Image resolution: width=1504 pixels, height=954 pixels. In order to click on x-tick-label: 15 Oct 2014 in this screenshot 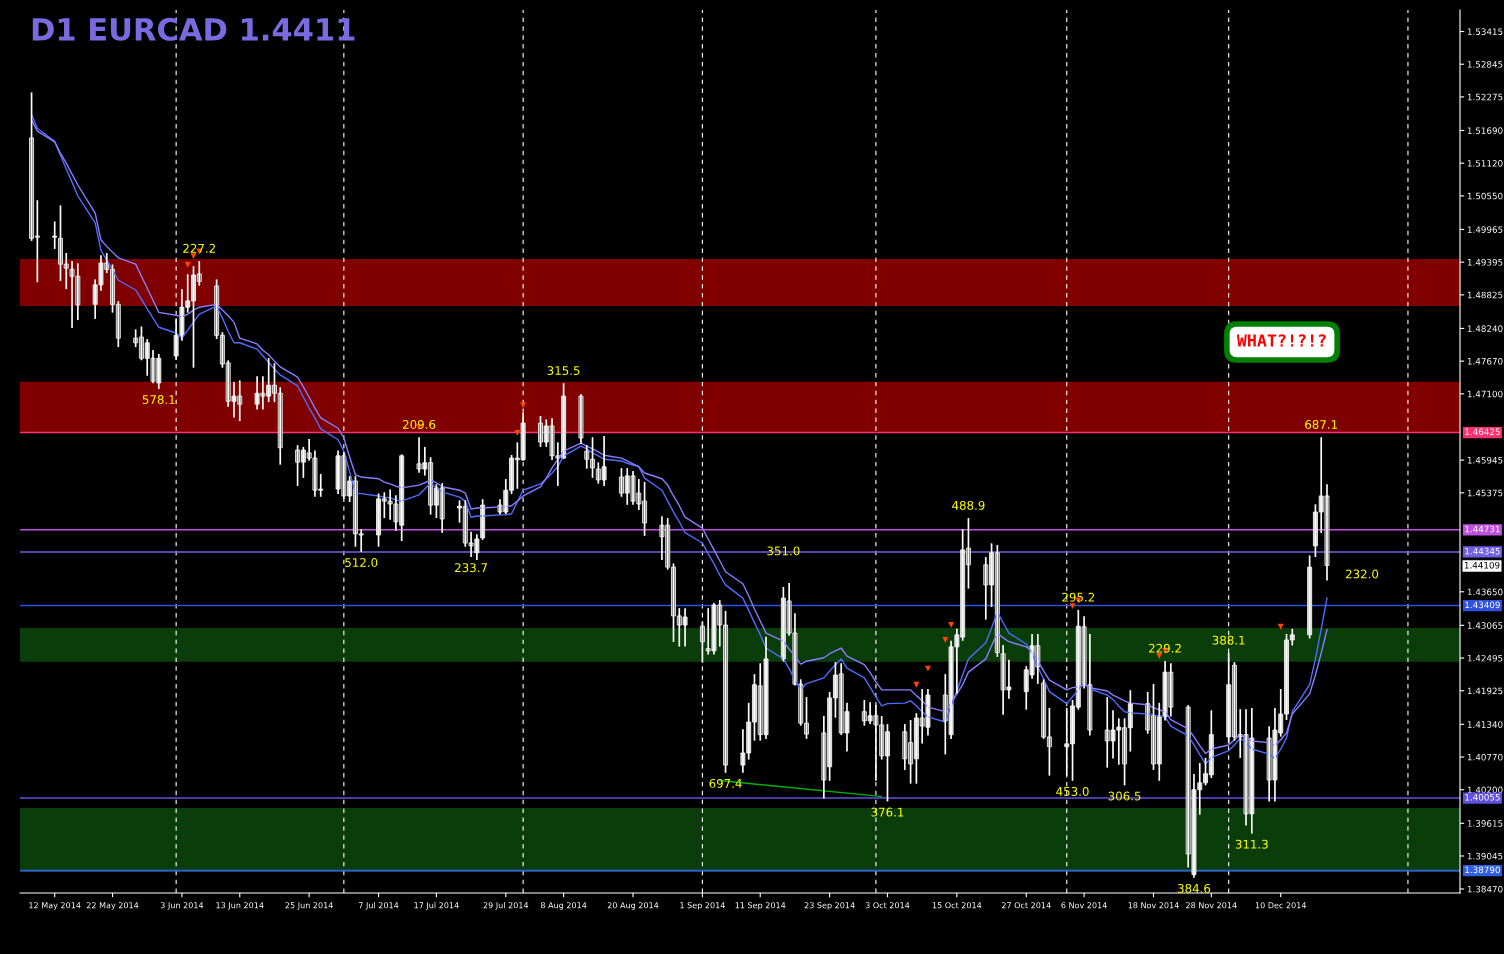, I will do `click(957, 905)`.